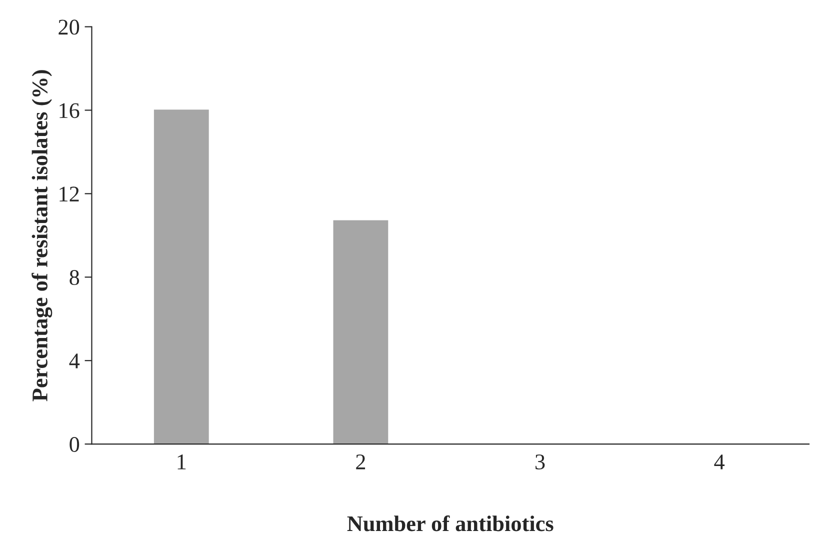 The width and height of the screenshot is (834, 535). I want to click on y-tick-label: 4, so click(74, 361).